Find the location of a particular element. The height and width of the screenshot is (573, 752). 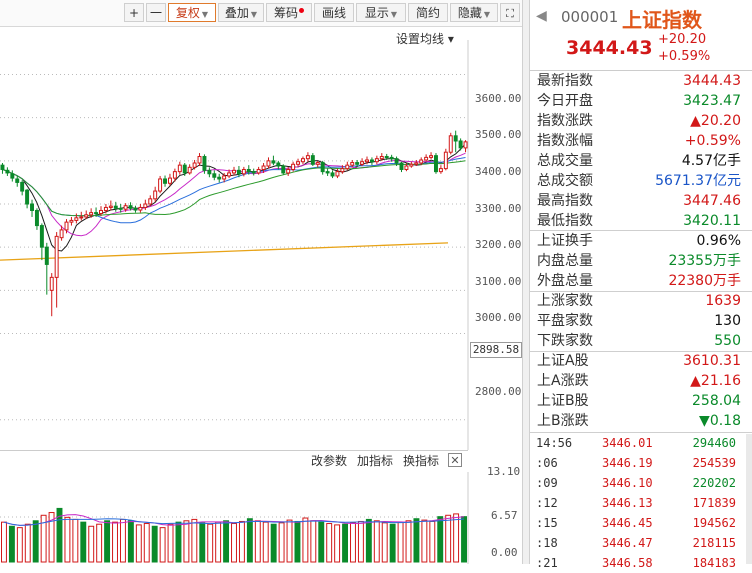

close-icon: ✕ is located at coordinates (455, 460).